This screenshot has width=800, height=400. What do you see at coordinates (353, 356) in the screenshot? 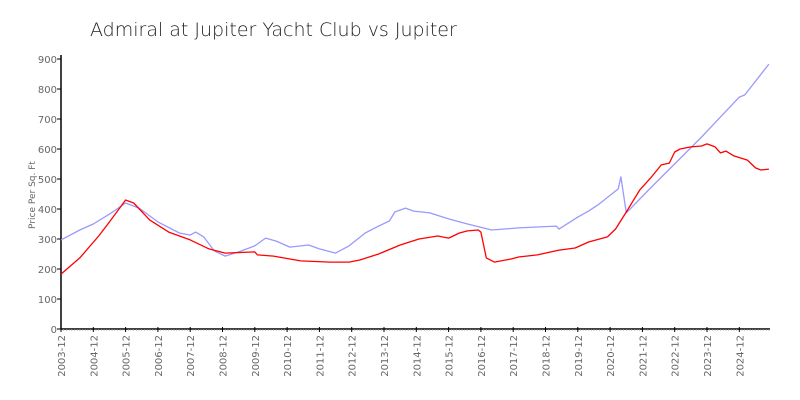
I see `x-tick-label: 2012-12` at bounding box center [353, 356].